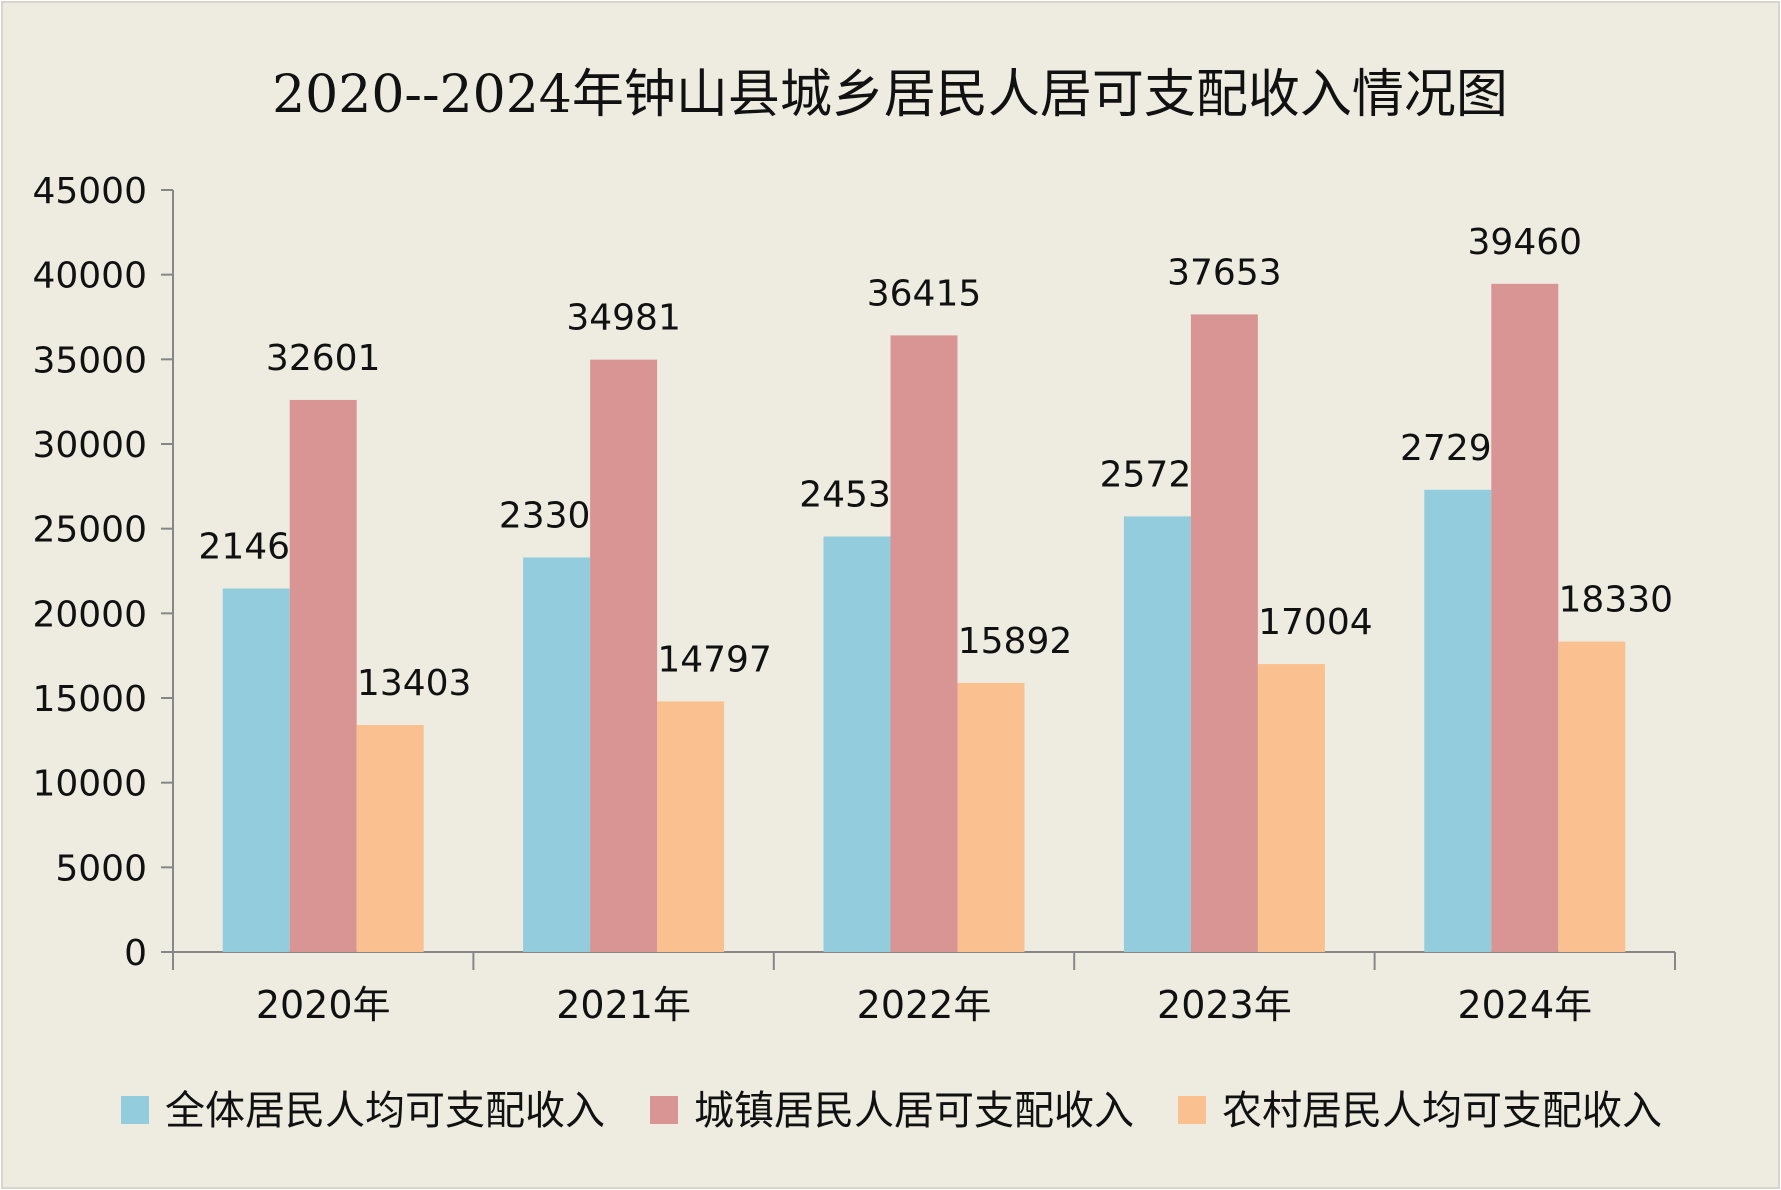  I want to click on legend: 全体居民人均可支配收入 城镇居民人居可支配收入 农村居民人均可支配收入, so click(891, 1111).